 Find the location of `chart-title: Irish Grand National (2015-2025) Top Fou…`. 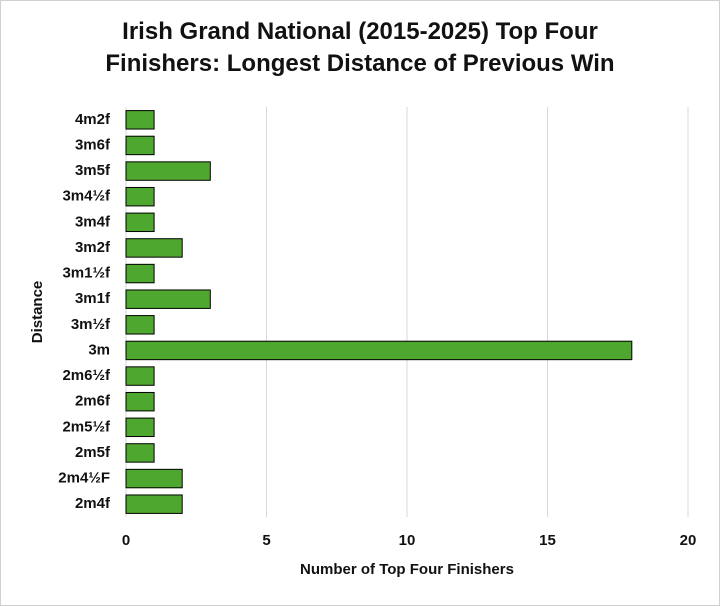

chart-title: Irish Grand National (2015-2025) Top Fou… is located at coordinates (359, 47).